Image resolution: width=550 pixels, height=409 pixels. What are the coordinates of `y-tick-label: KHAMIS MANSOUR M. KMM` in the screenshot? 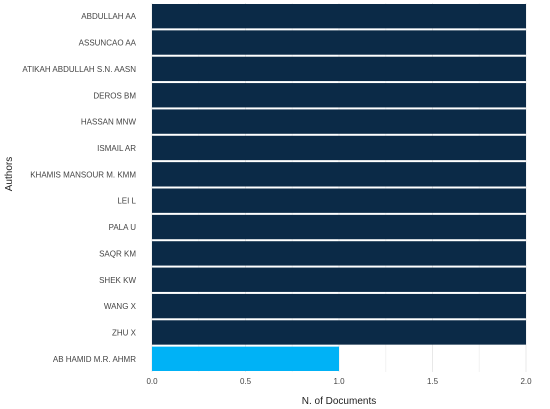 It's located at (83, 174).